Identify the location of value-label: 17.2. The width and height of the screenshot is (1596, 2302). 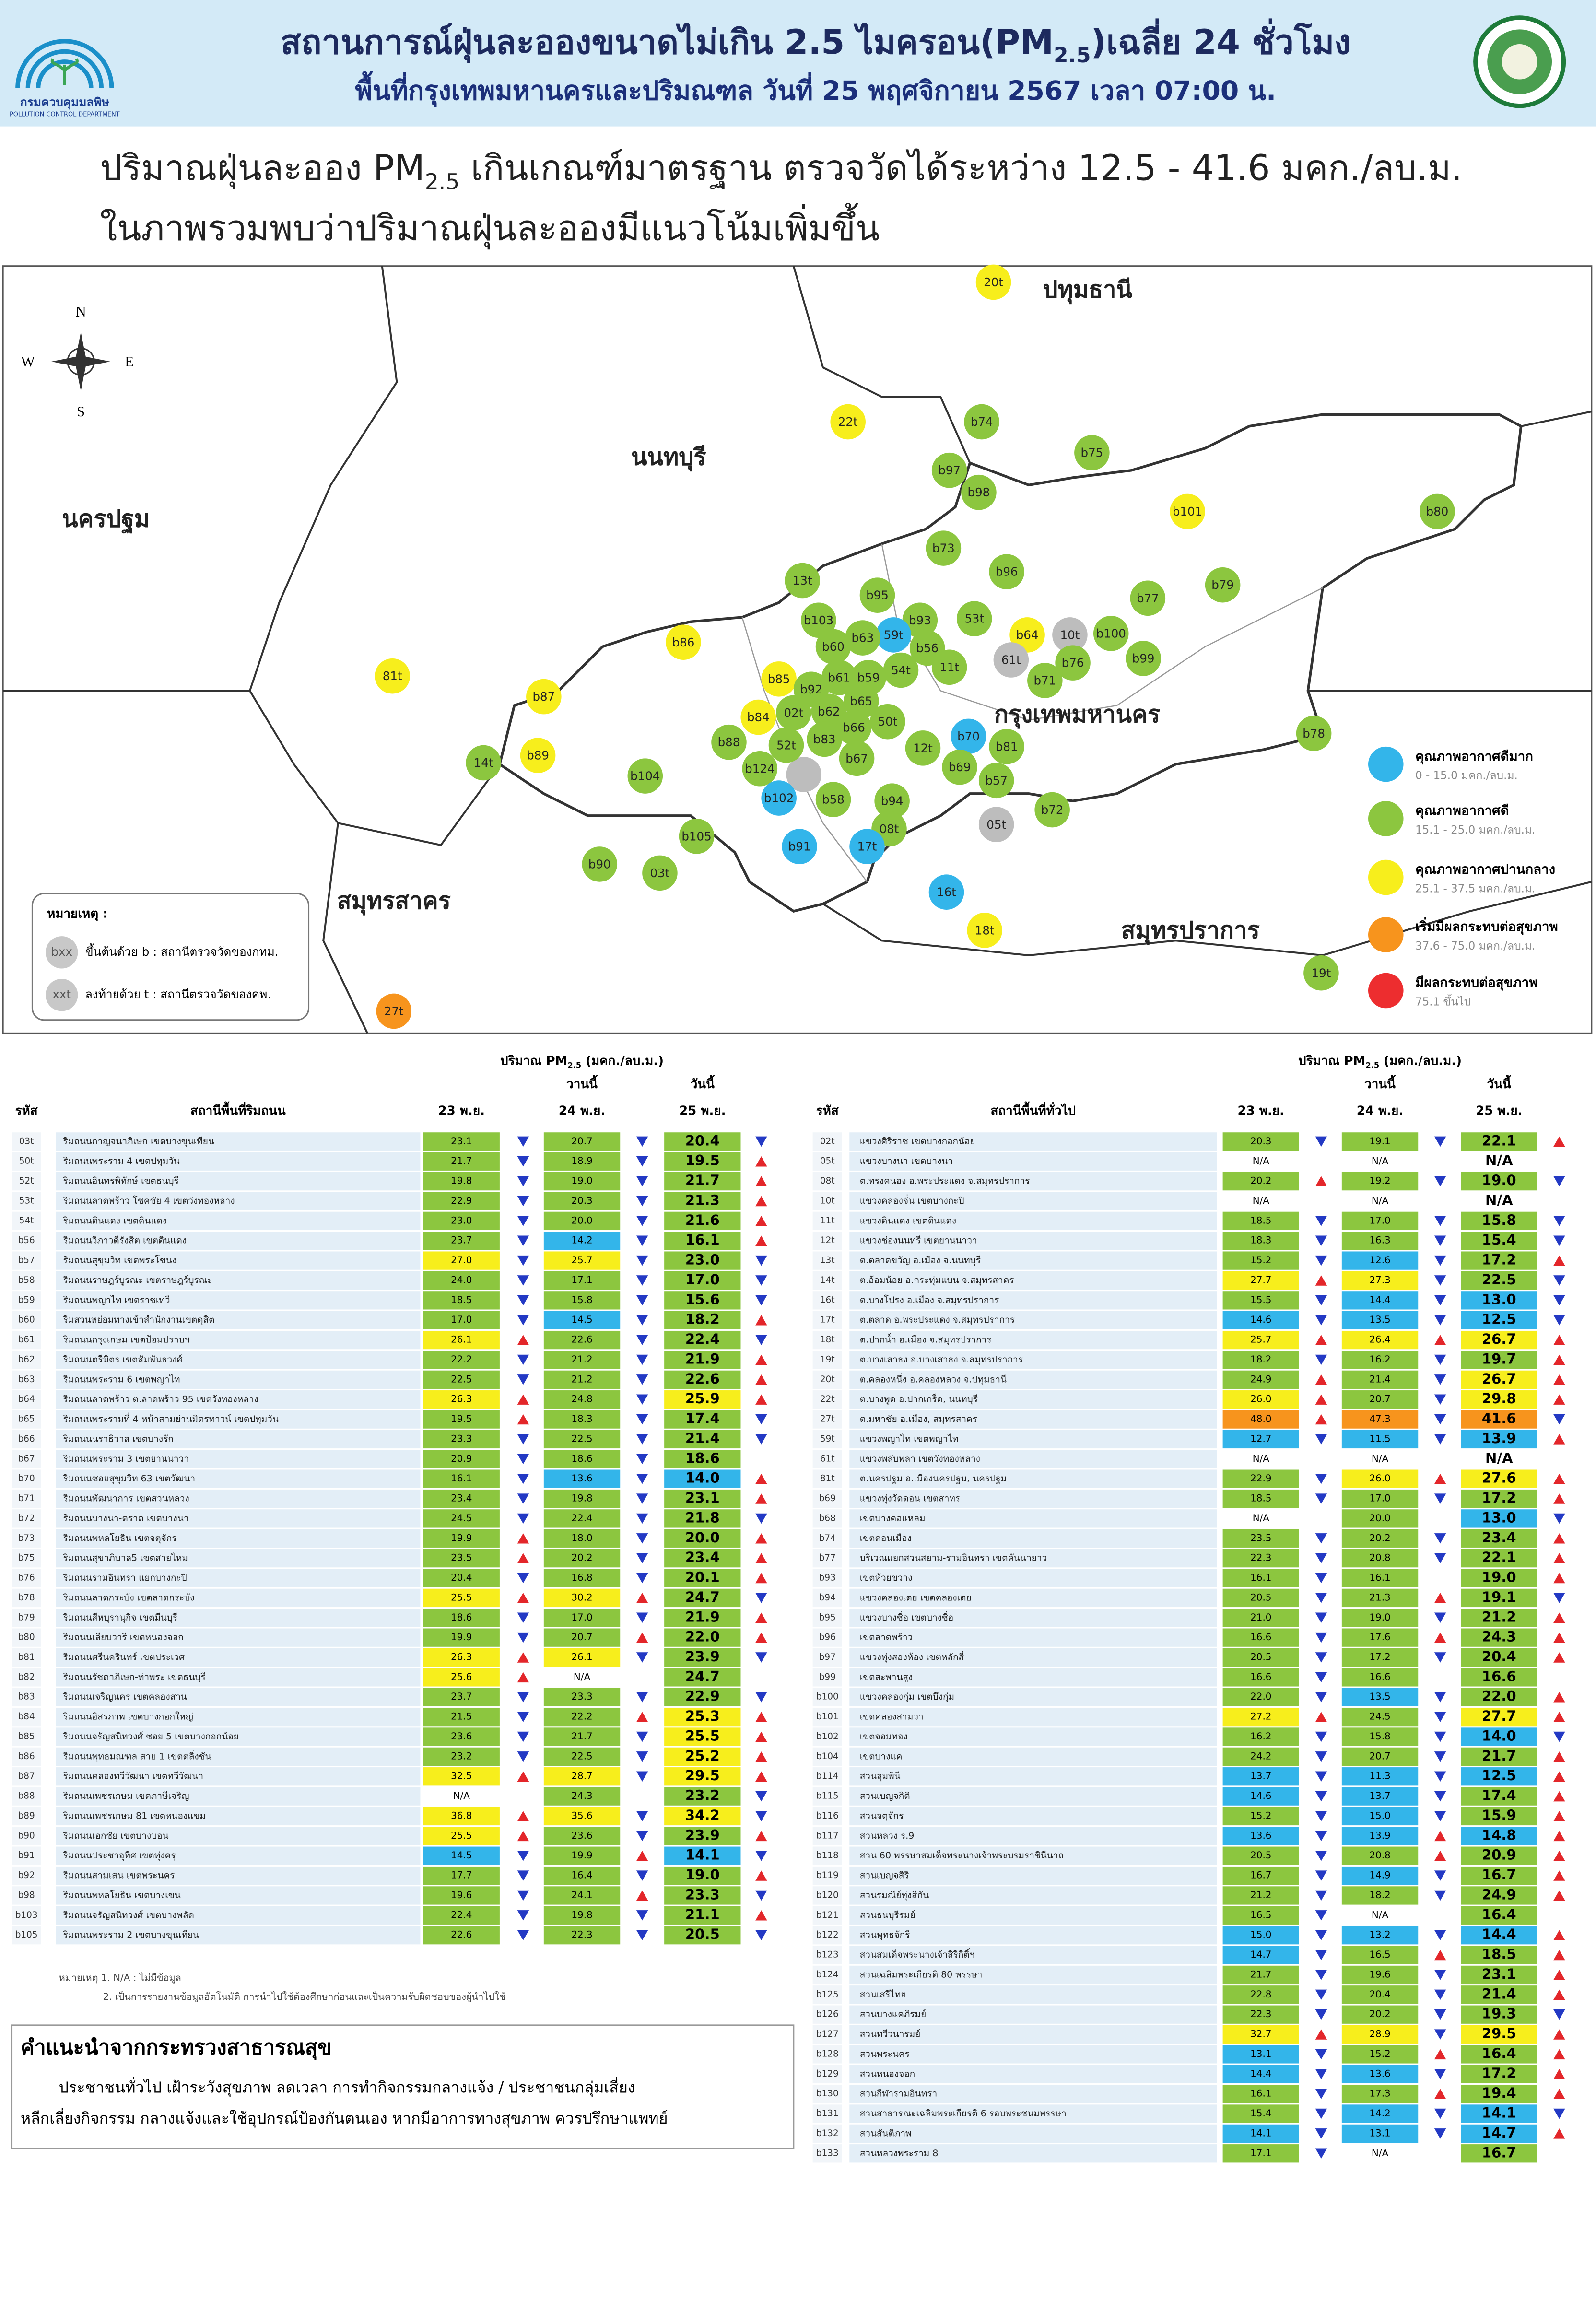
(1499, 1498).